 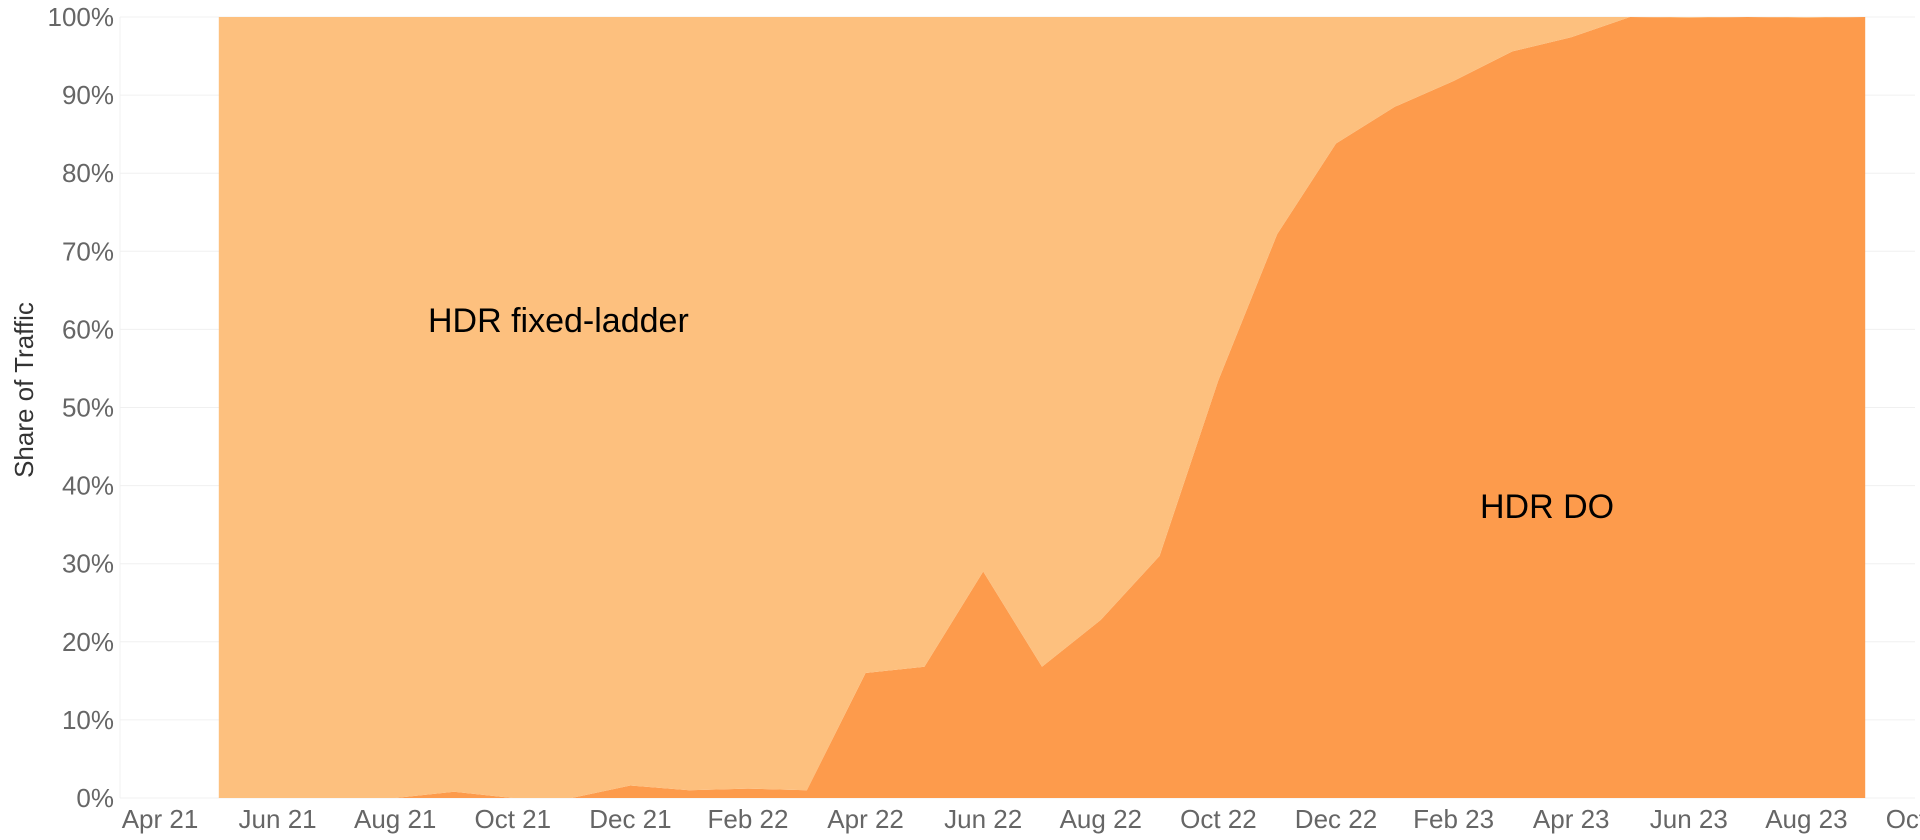 What do you see at coordinates (513, 819) in the screenshot?
I see `x-tick-label: Oct 21` at bounding box center [513, 819].